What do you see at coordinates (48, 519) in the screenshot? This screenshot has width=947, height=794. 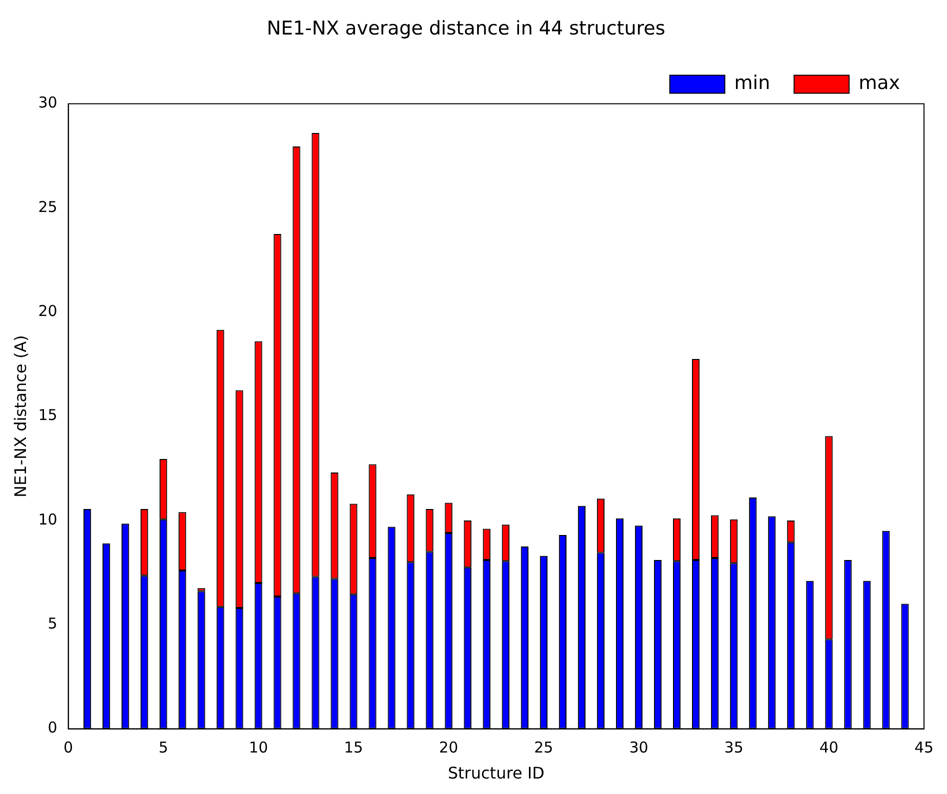 I see `y-tick-label: 10` at bounding box center [48, 519].